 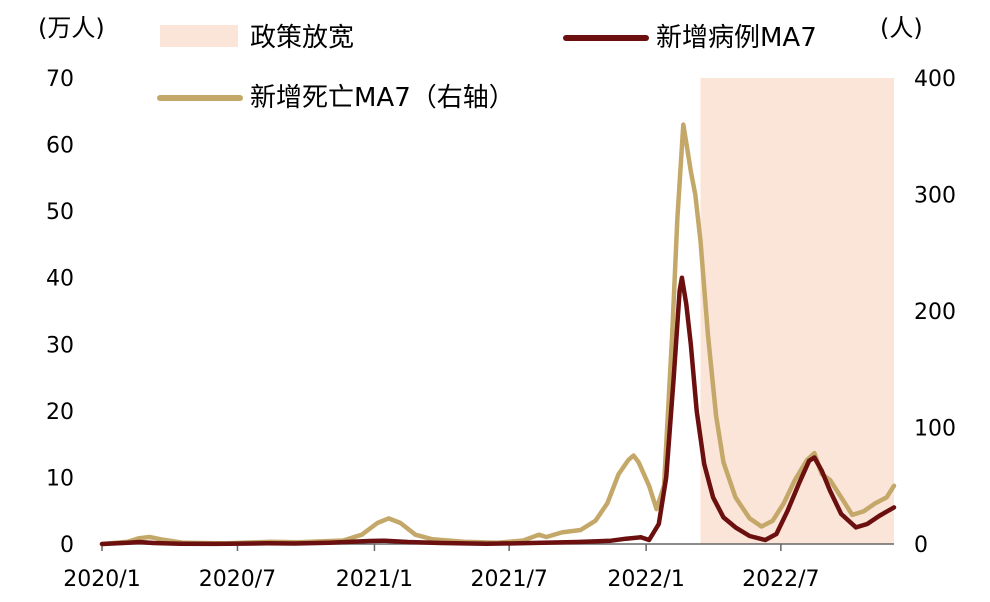 I want to click on right-tick-label-100: 100, so click(x=935, y=429).